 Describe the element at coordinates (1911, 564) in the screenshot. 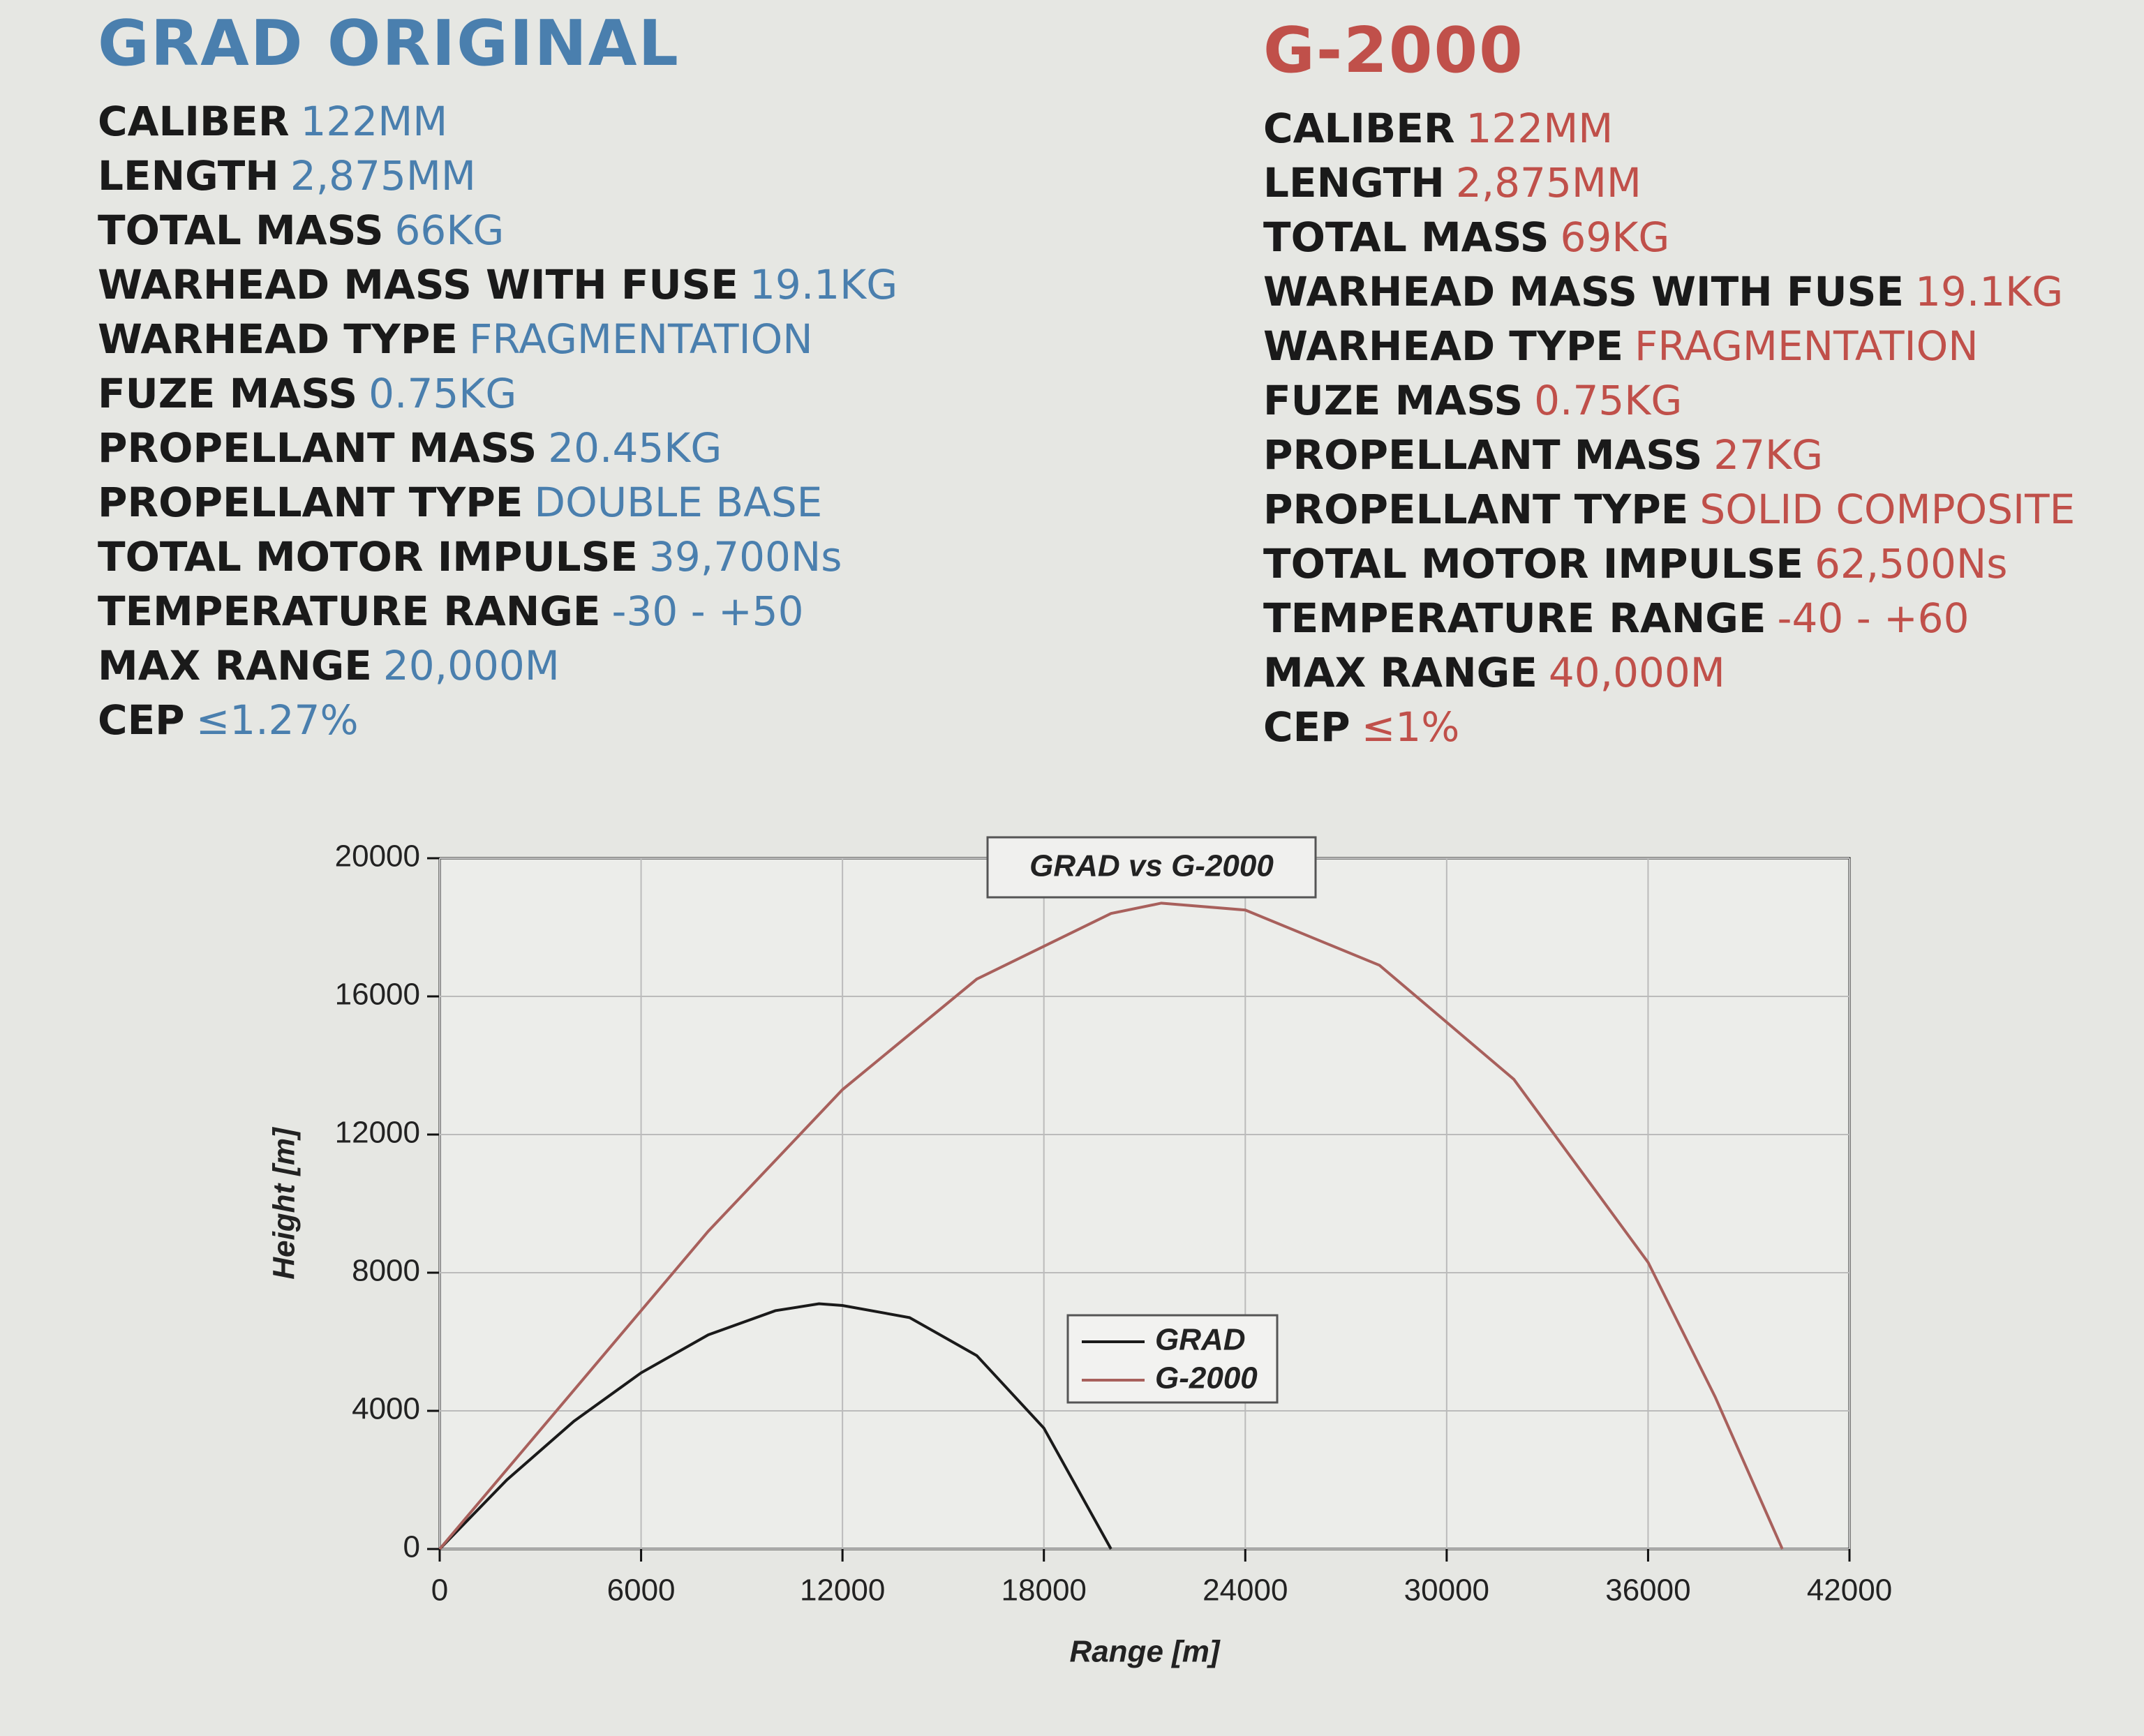

I see `spec-value: 62,500Ns` at that location.